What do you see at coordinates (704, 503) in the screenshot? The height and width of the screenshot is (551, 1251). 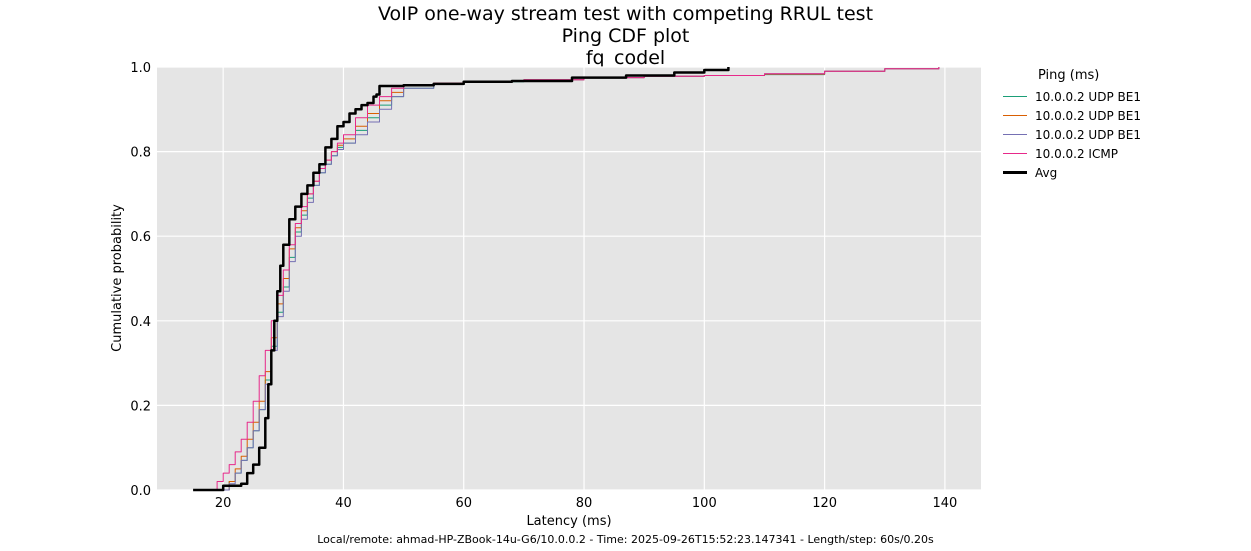 I see `x-tick-label: 100` at bounding box center [704, 503].